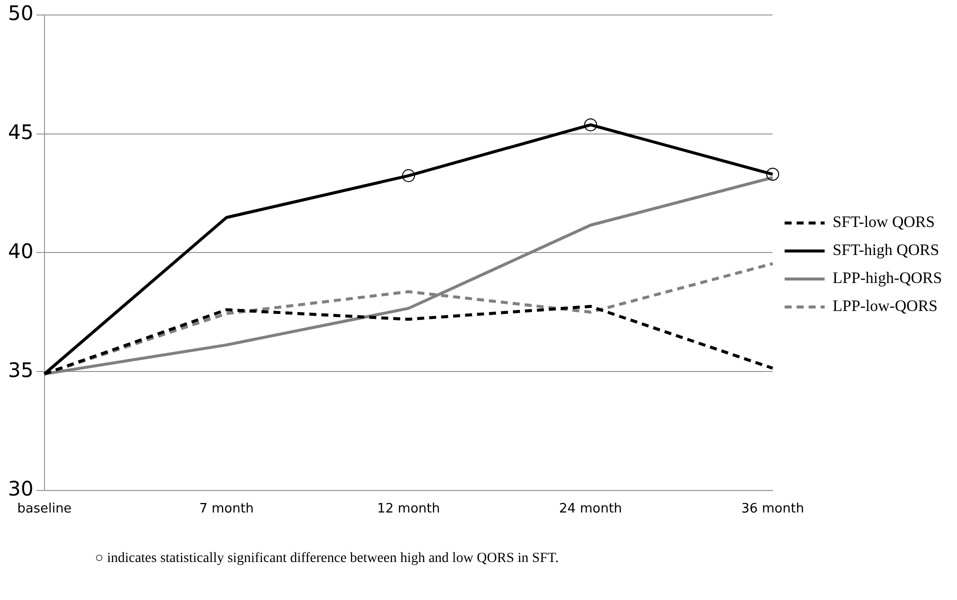 The height and width of the screenshot is (600, 957). Describe the element at coordinates (226, 509) in the screenshot. I see `x-tick-label: 7 month` at that location.